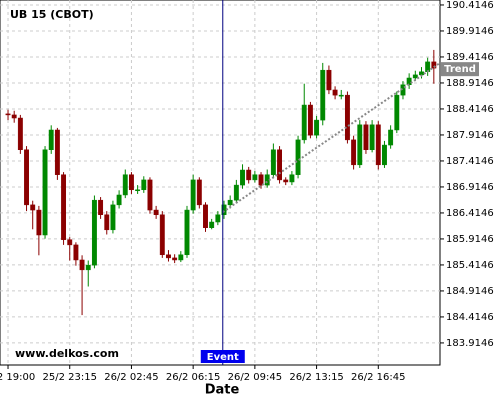  What do you see at coordinates (470, 265) in the screenshot?
I see `y-tick-label: 185.4146` at bounding box center [470, 265].